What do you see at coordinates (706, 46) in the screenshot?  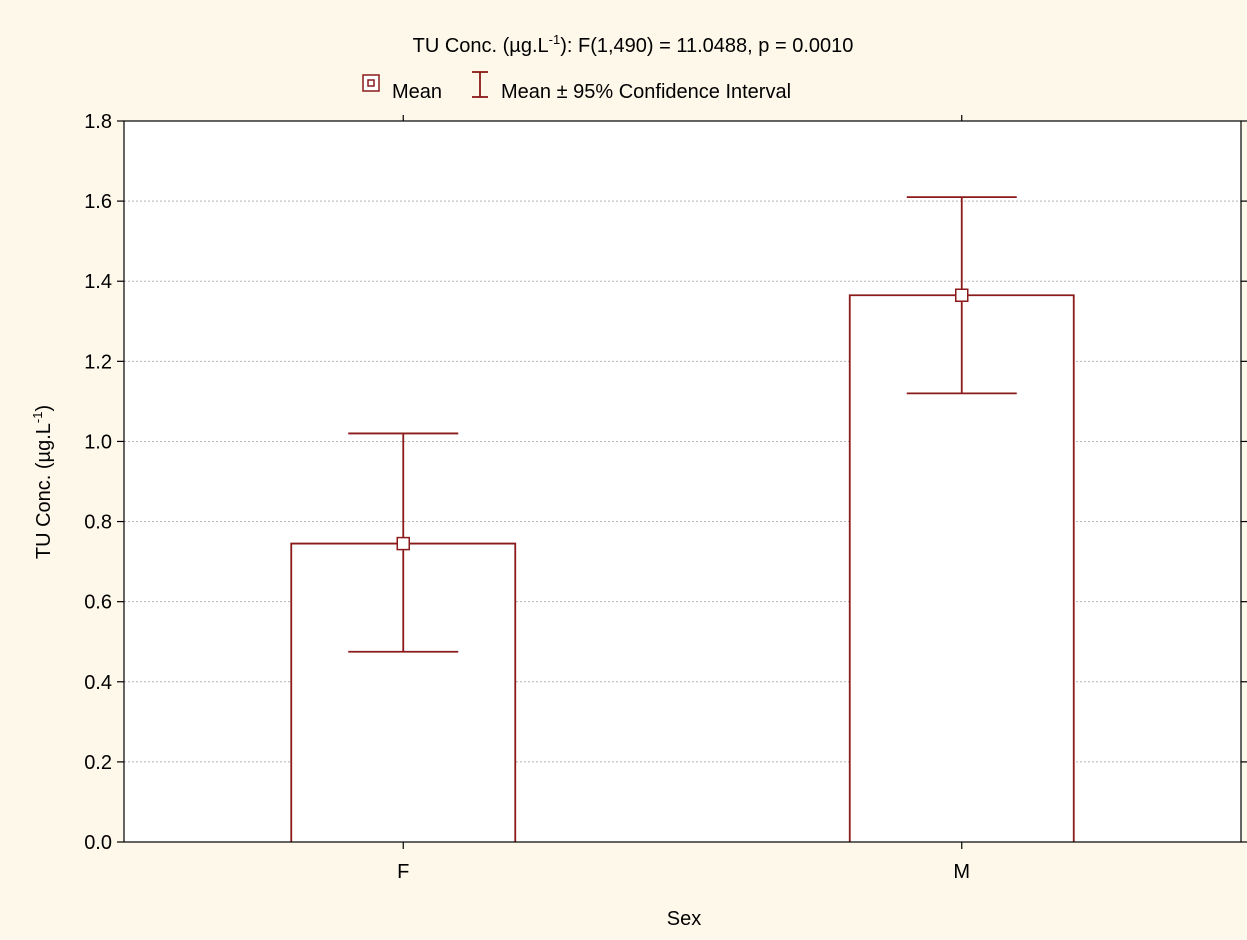 I see `chart-title-suffix: ): F(1,490) = 11.0488, p = 0.0010` at bounding box center [706, 46].